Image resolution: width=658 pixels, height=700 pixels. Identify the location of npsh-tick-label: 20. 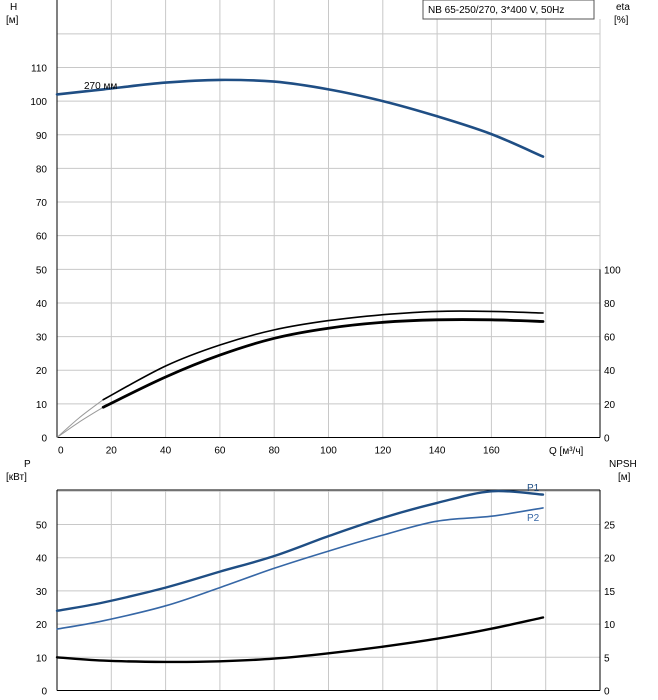
(610, 559).